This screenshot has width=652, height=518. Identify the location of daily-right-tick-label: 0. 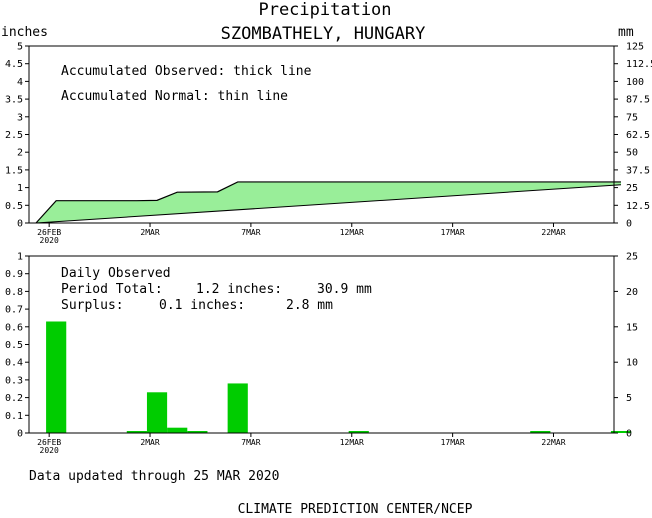
(629, 434).